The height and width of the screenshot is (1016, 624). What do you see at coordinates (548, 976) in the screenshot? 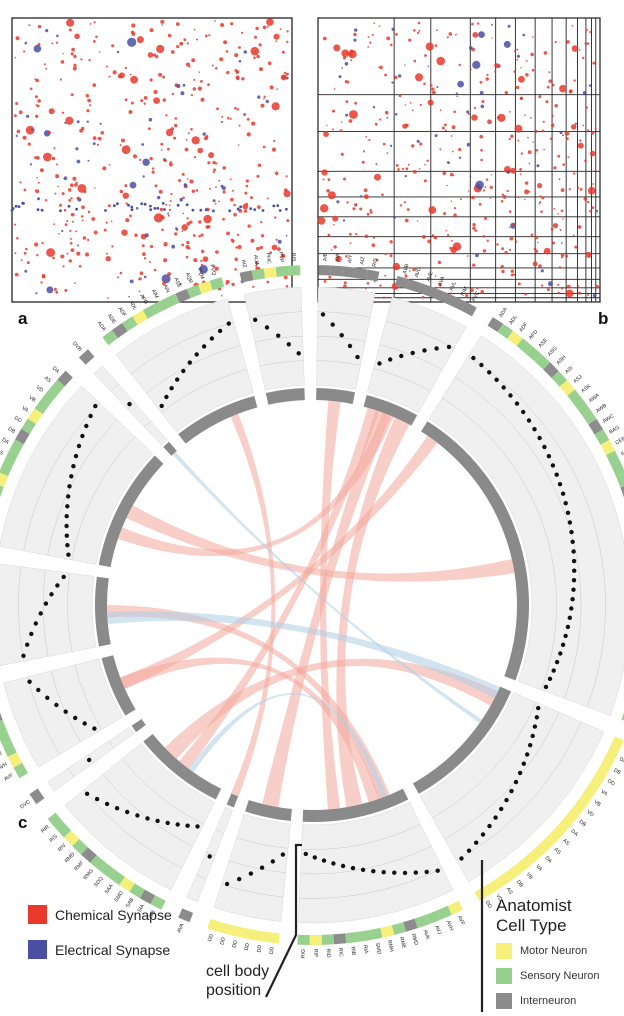
I see `legend-sensory: Sensory Neuron` at bounding box center [548, 976].